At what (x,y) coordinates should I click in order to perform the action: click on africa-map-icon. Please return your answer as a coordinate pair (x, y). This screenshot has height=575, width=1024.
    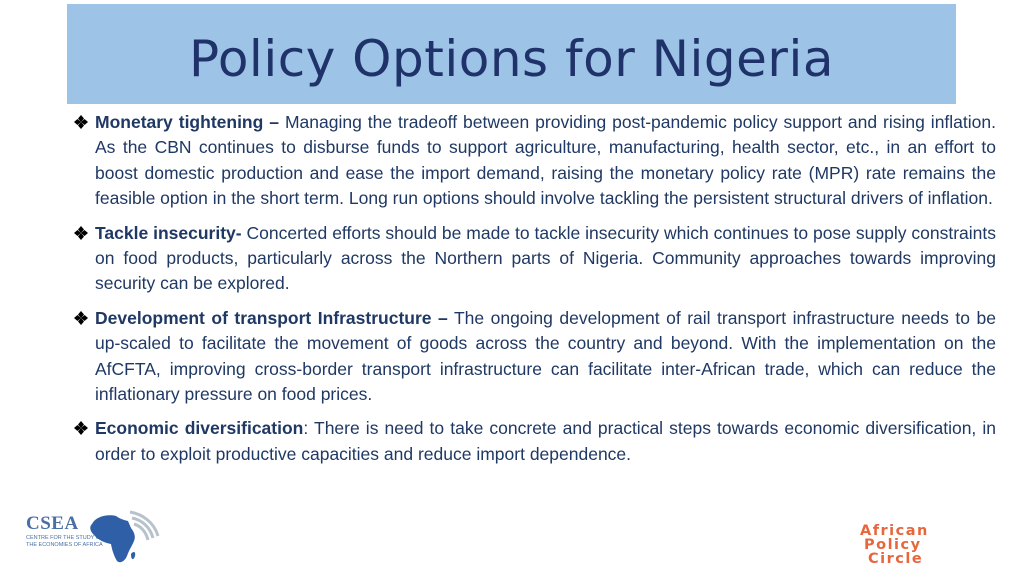
    Looking at the image, I should click on (125, 536).